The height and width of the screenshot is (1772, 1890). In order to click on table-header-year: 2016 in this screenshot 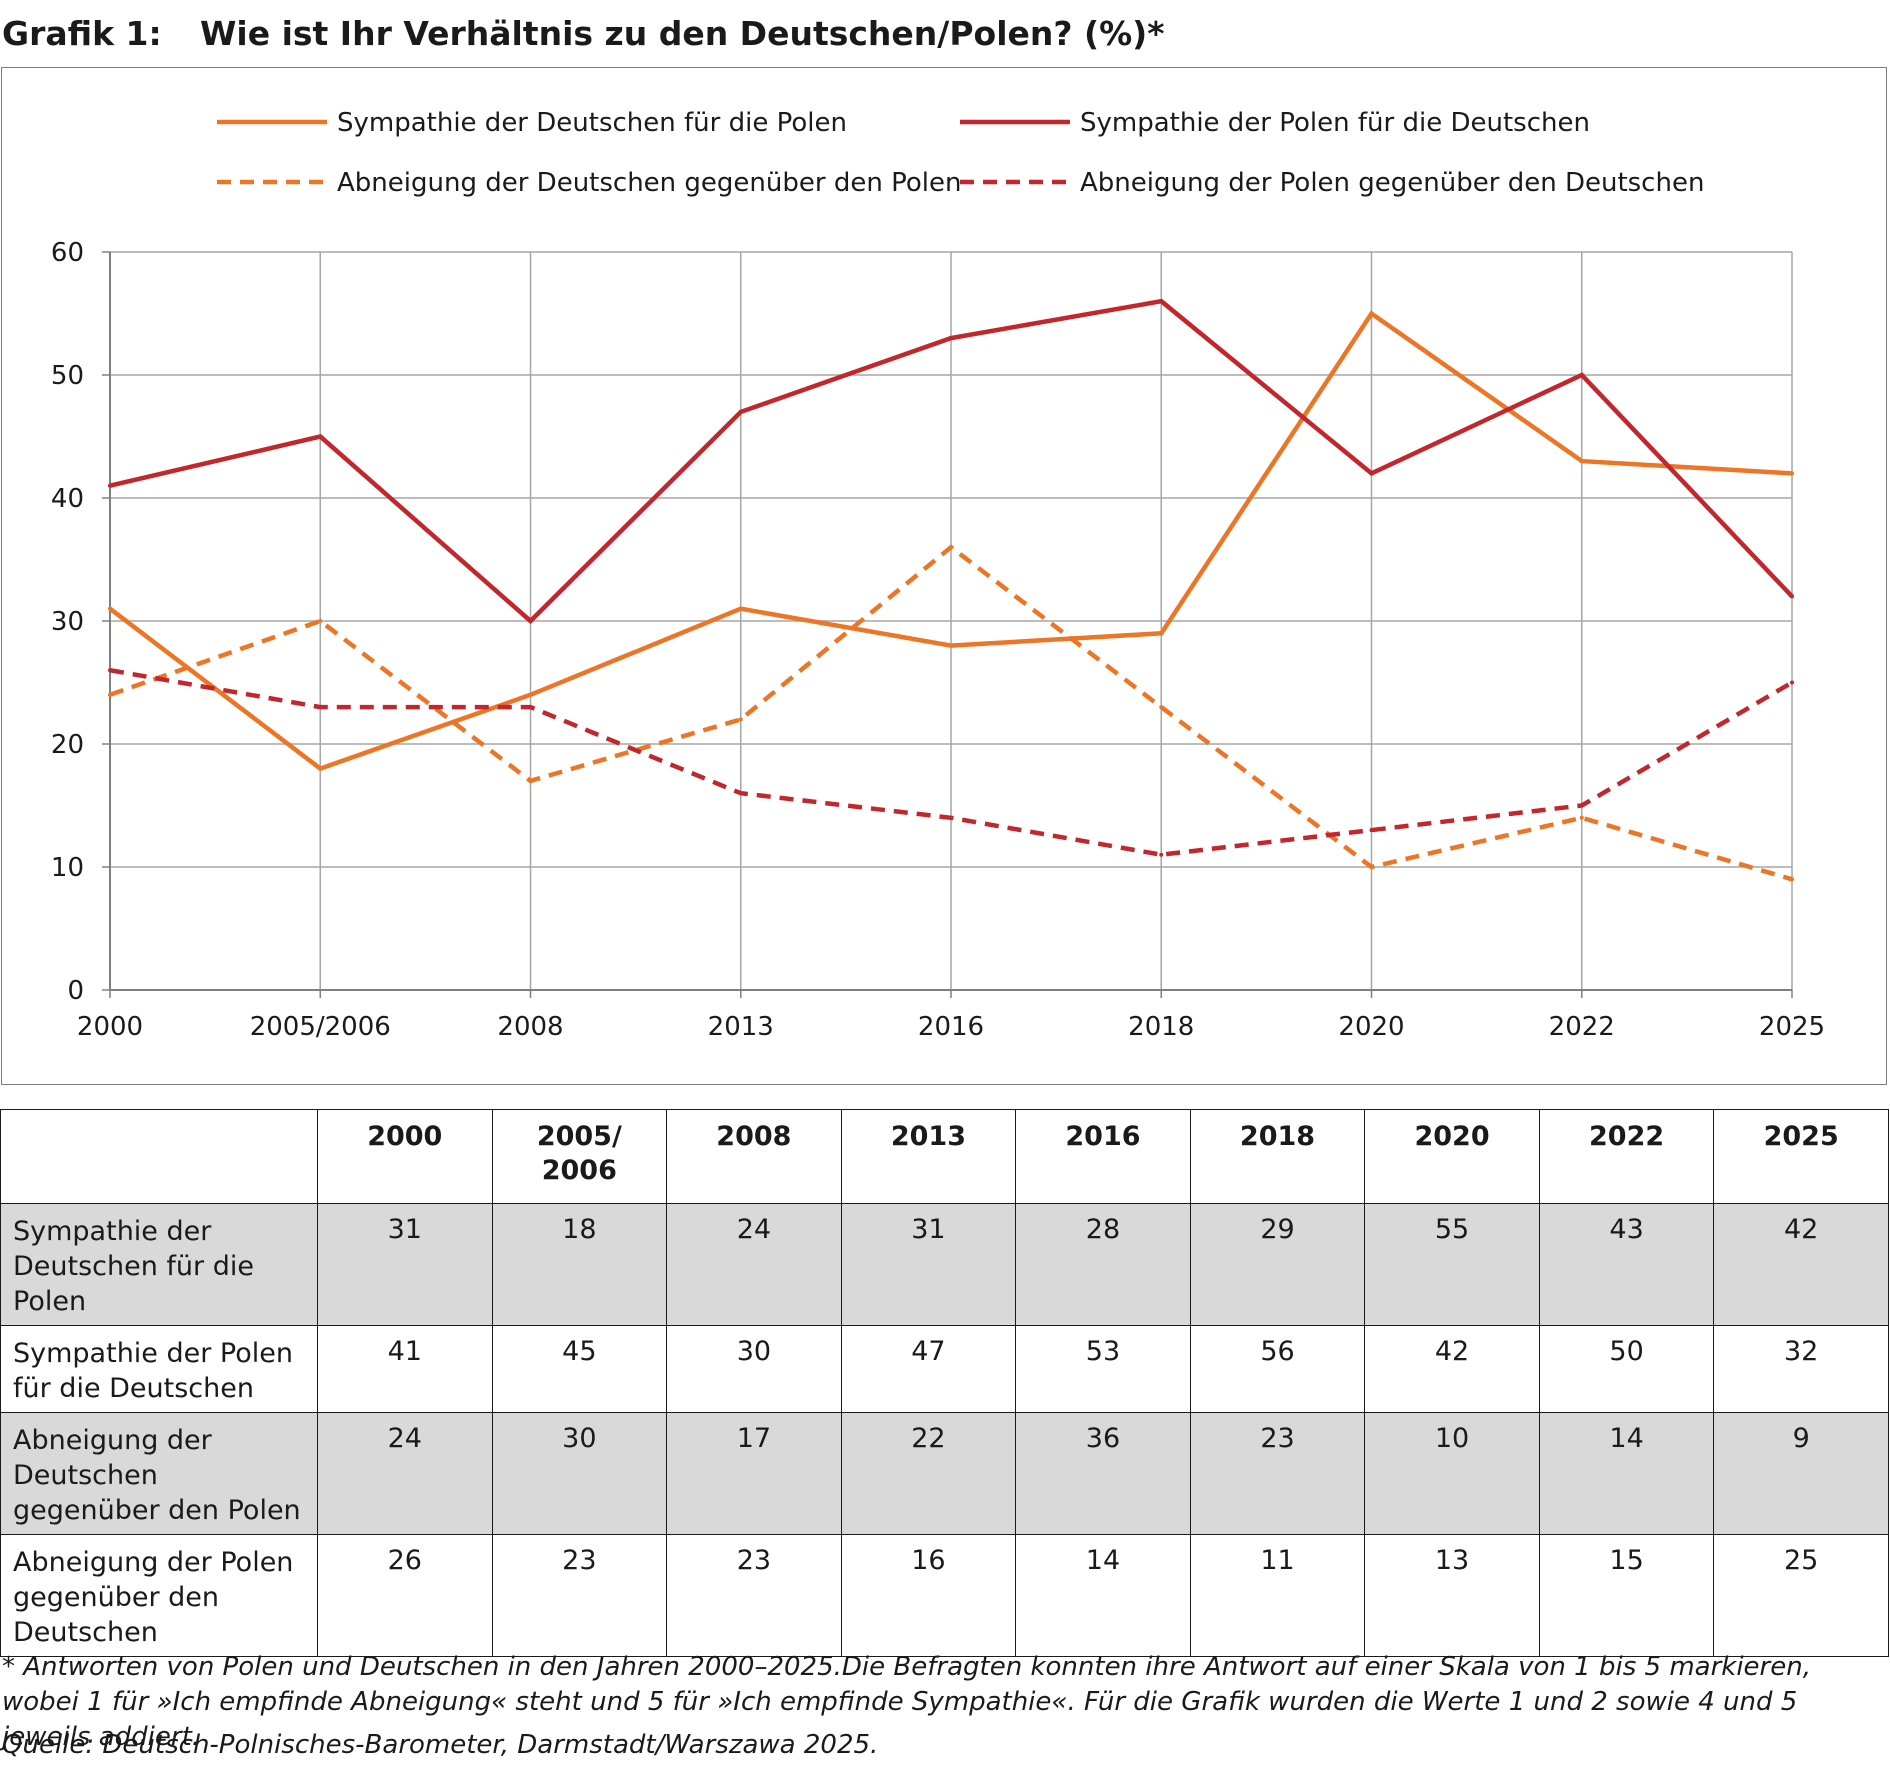, I will do `click(1103, 1156)`.